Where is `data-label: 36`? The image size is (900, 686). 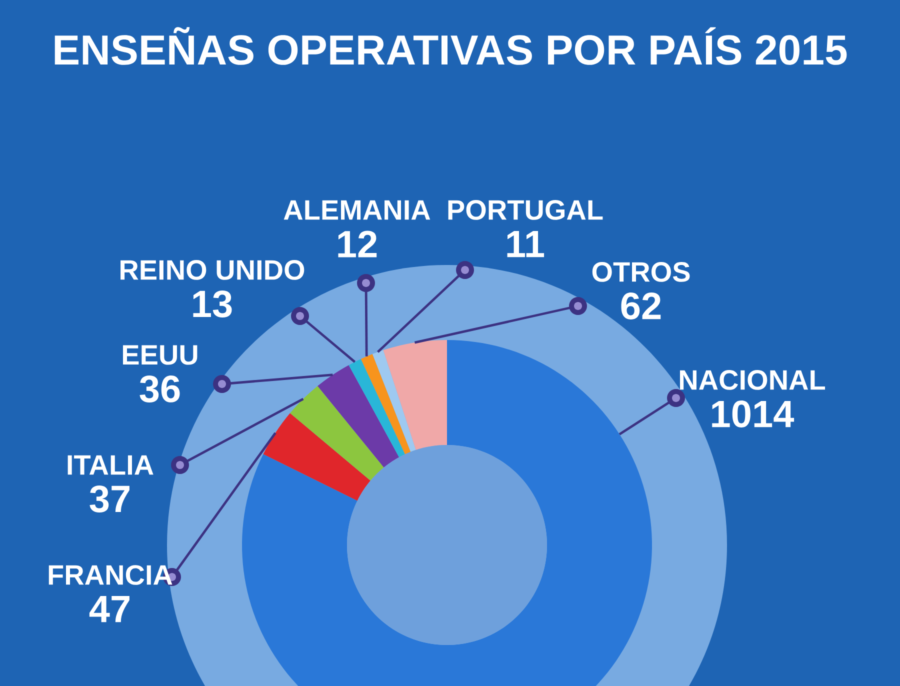 data-label: 36 is located at coordinates (160, 389).